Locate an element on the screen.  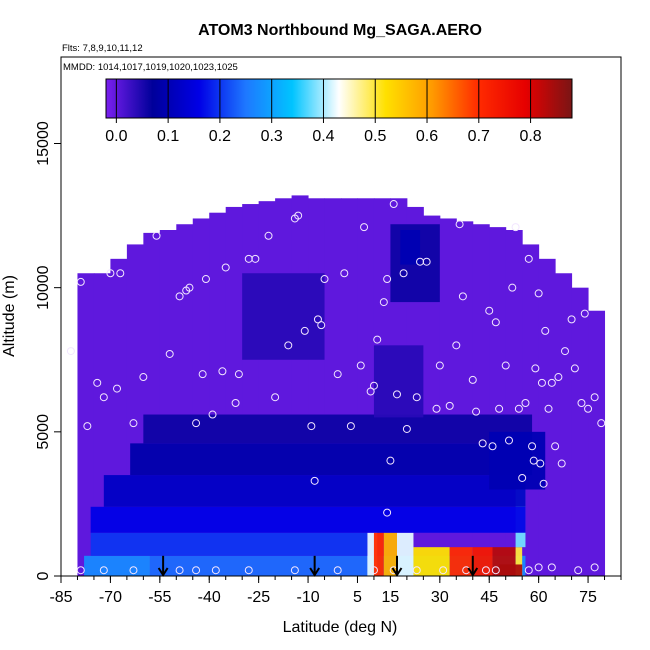
x-tick-label: 15 is located at coordinates (391, 597).